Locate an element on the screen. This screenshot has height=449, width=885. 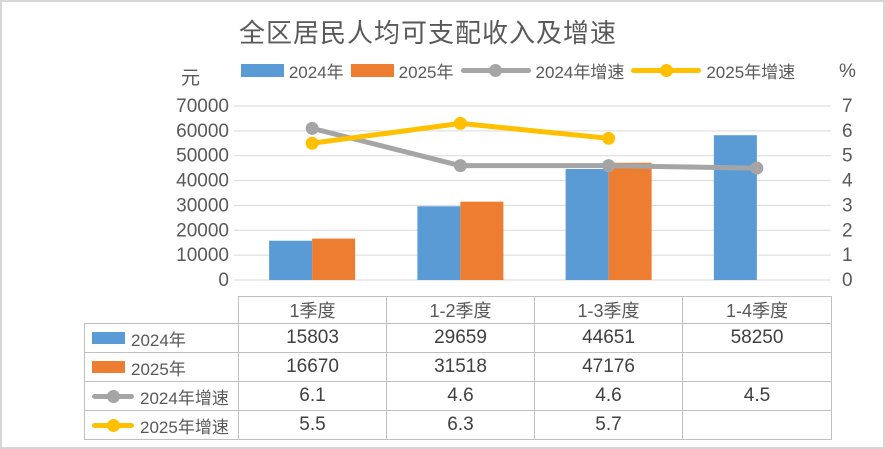
left-axis-tick: 70000 is located at coordinates (202, 106).